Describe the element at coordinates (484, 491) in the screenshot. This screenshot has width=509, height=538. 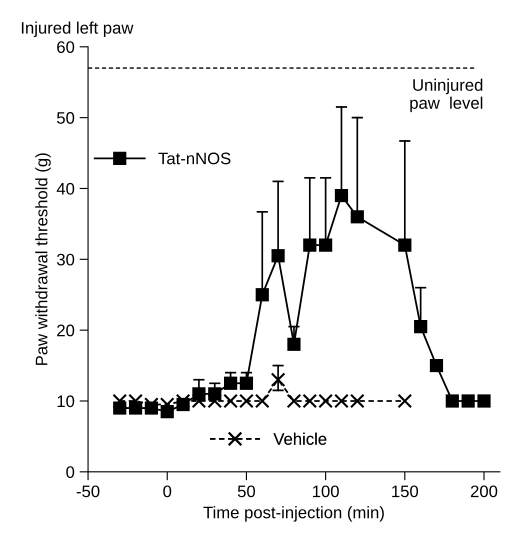
I see `x-tick-label: 200` at that location.